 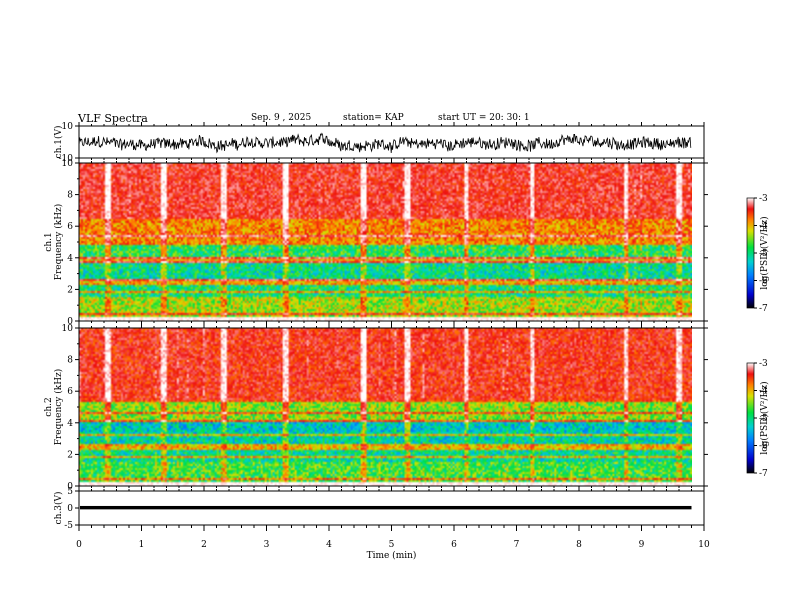 I want to click on ch1-spectrogram-colorbar-tick-label: -6, so click(x=763, y=282).